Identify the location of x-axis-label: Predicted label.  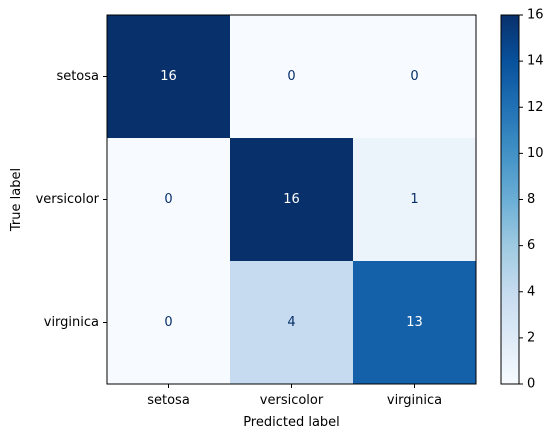
(291, 422).